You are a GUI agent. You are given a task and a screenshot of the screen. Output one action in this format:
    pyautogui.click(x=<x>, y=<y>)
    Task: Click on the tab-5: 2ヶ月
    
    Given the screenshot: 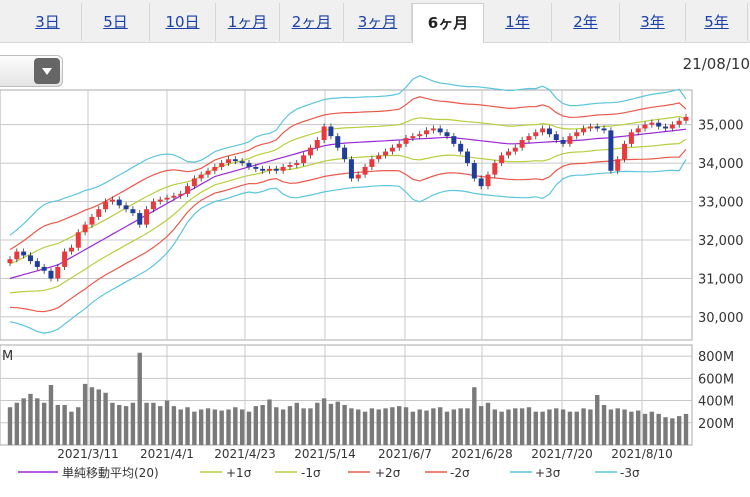 What is the action you would take?
    pyautogui.click(x=312, y=22)
    